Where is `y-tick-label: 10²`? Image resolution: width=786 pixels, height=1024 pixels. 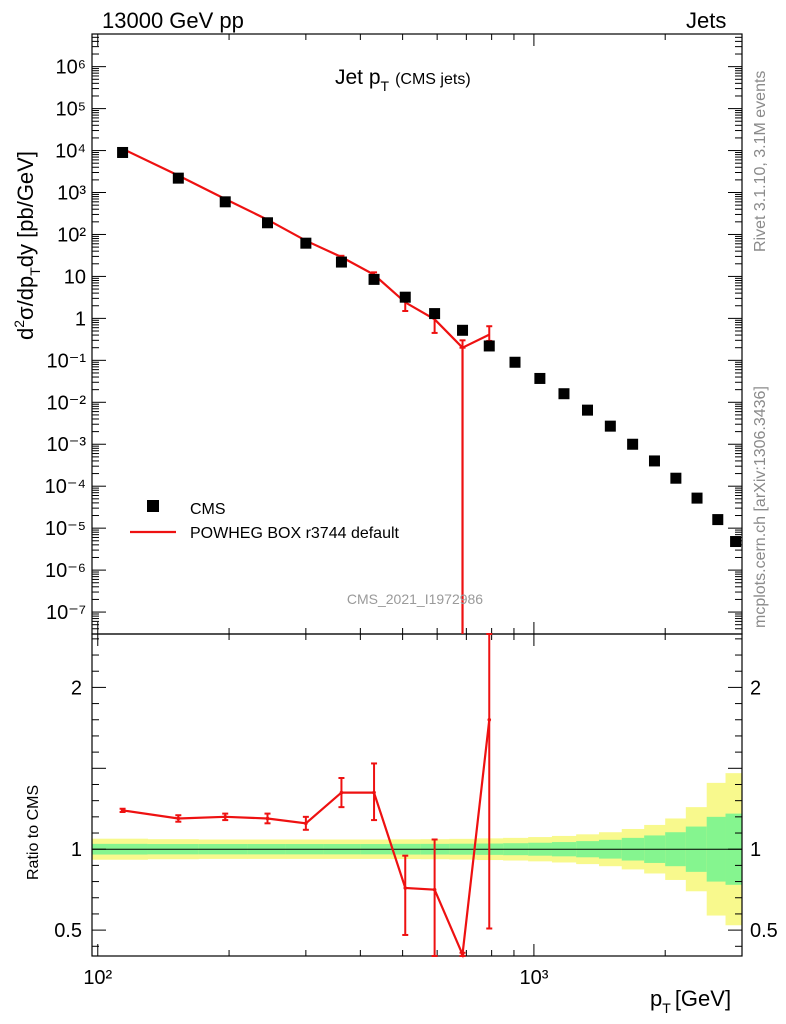 y-tick-label: 10² is located at coordinates (71, 235).